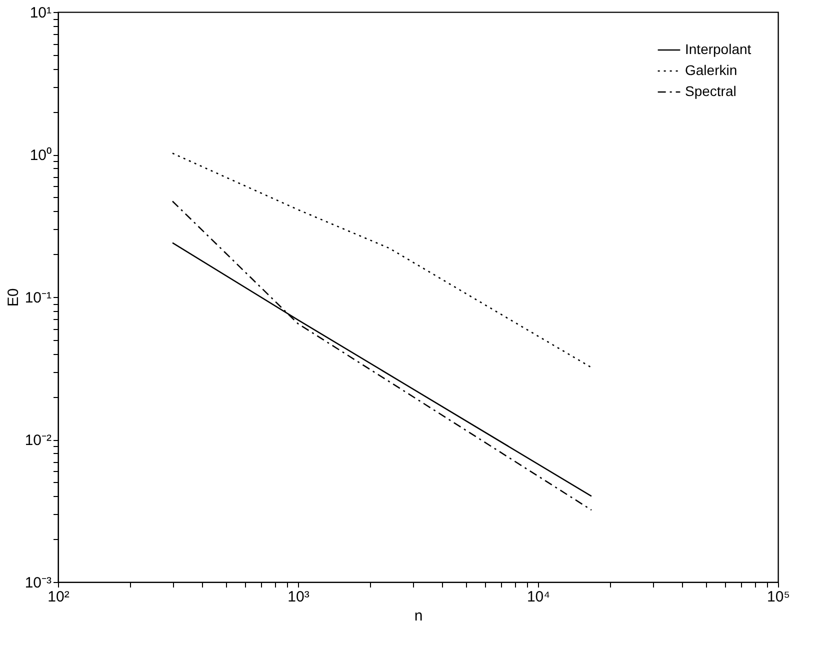  What do you see at coordinates (38, 440) in the screenshot?
I see `y-tick-label: 10⁻²` at bounding box center [38, 440].